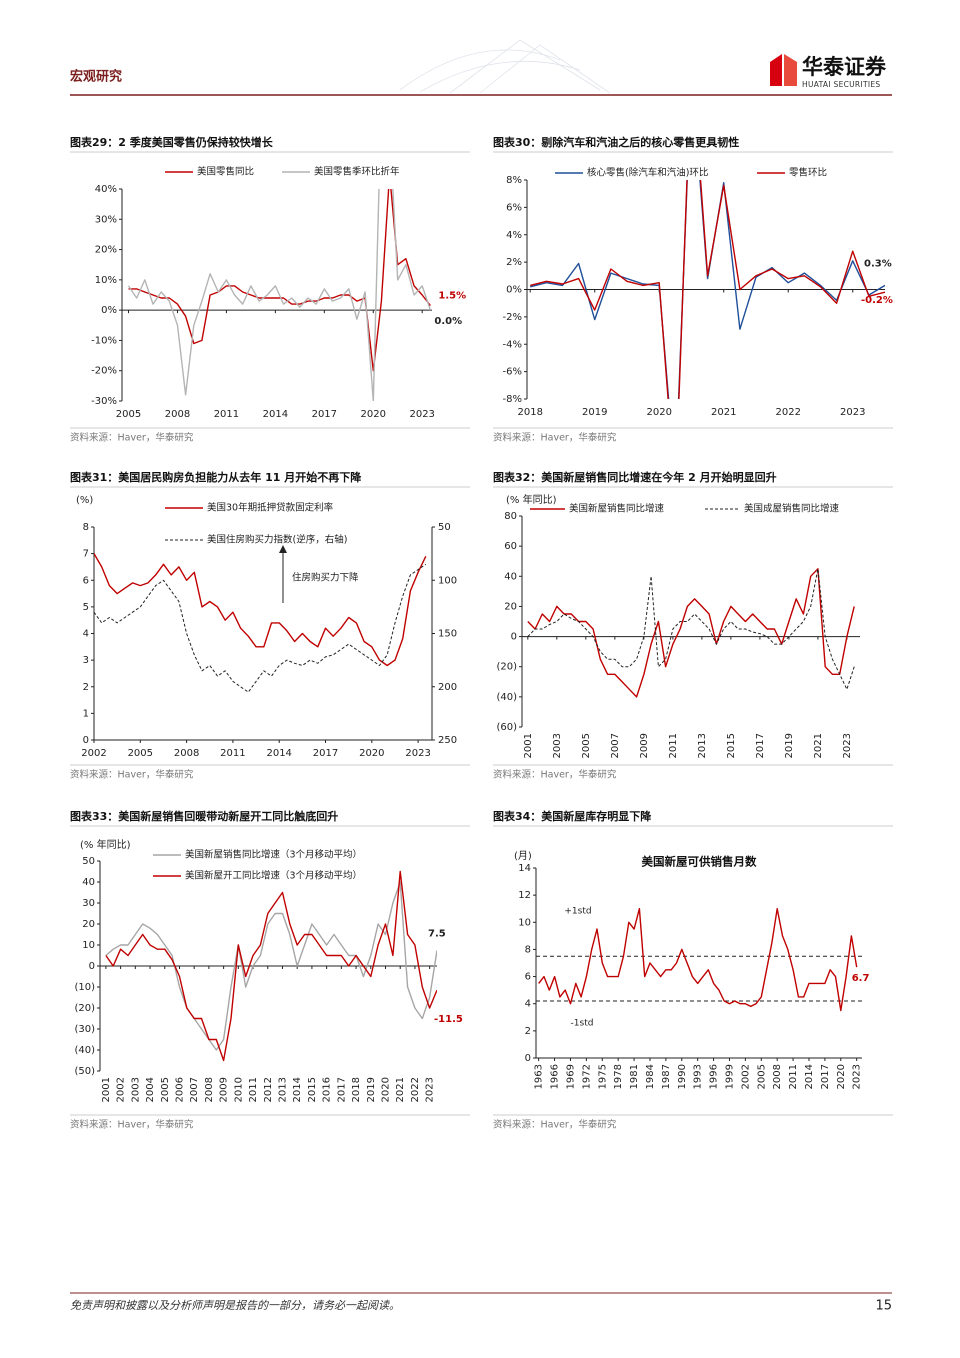  Describe the element at coordinates (714, 1076) in the screenshot. I see `x-tick-label: 1996` at that location.